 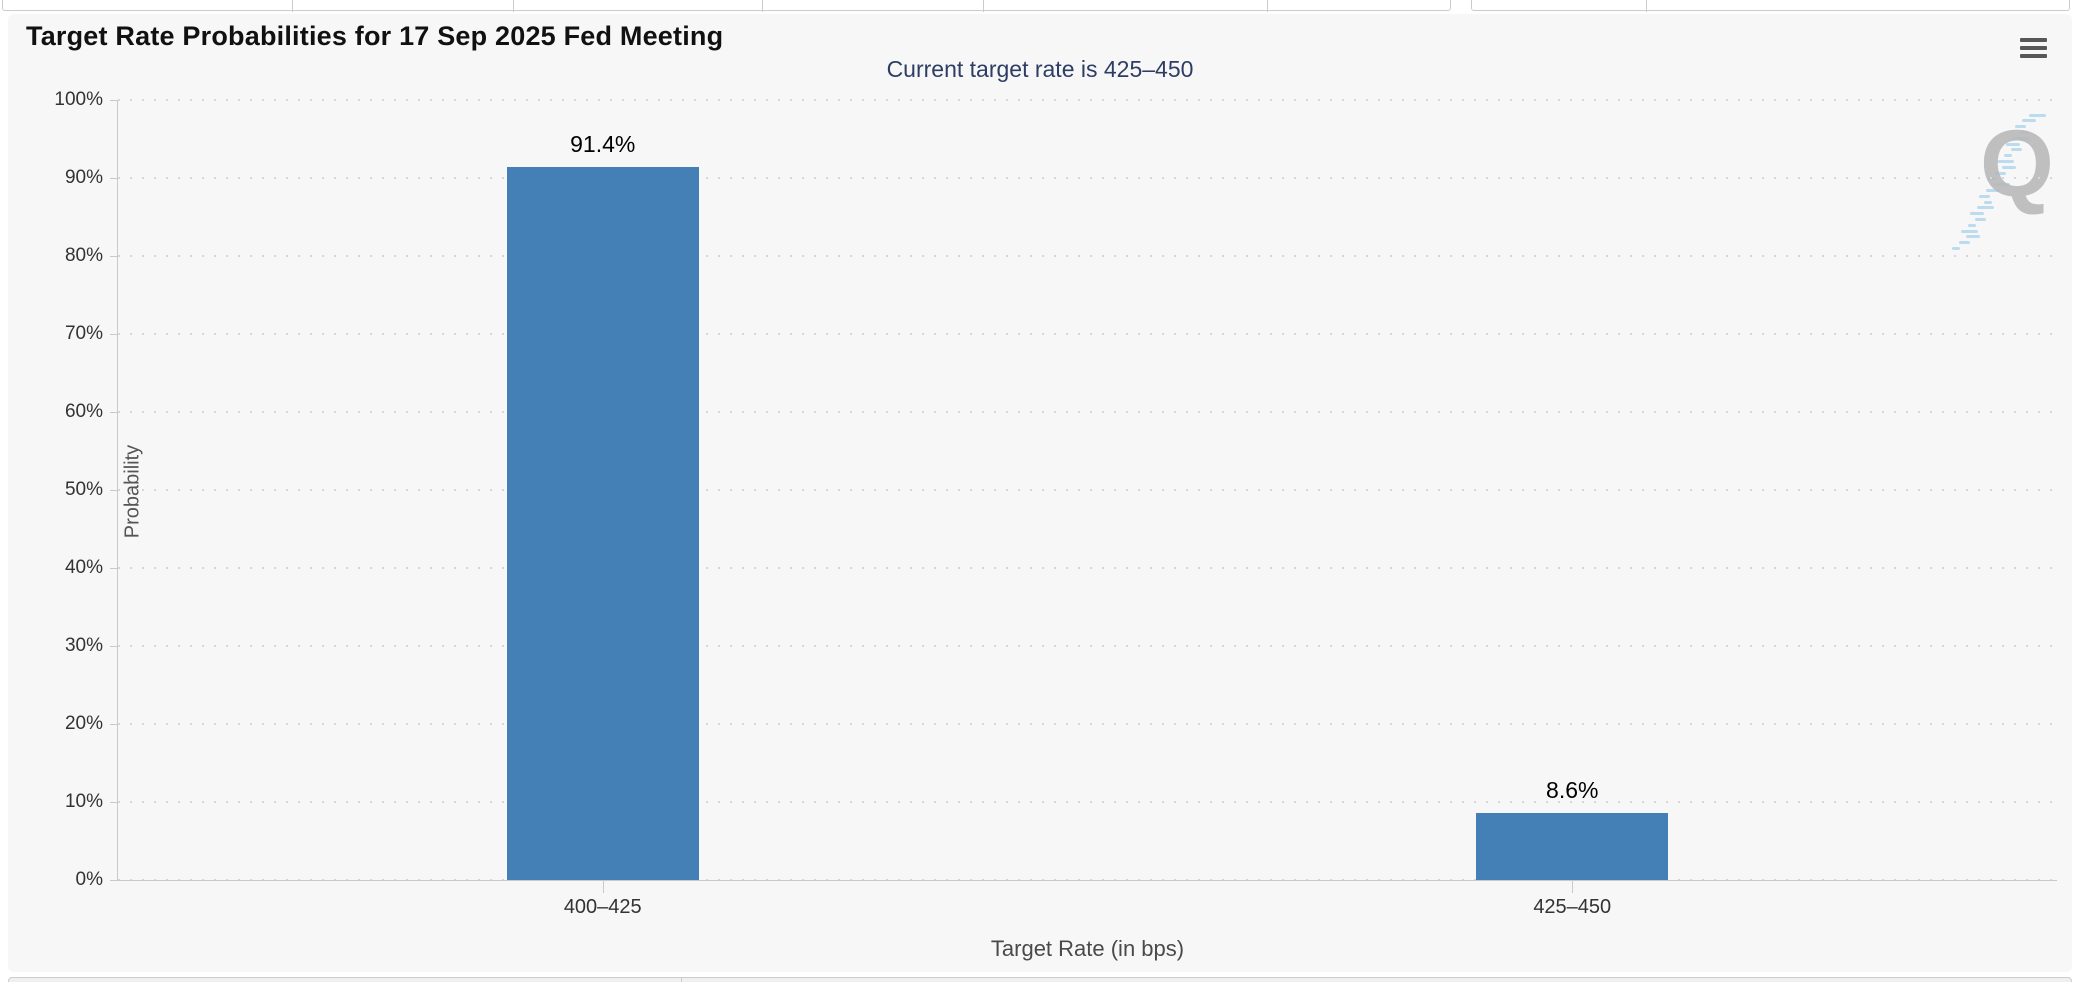 I want to click on y-tick-label: 40%, so click(x=83, y=567).